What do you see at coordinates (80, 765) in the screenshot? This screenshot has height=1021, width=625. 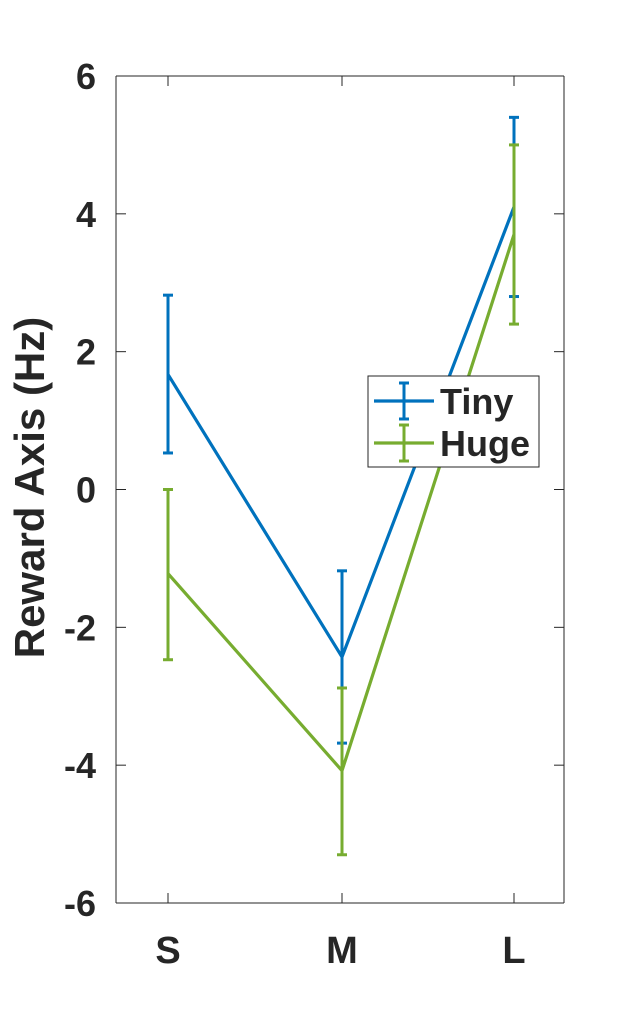 I see `y-tick-label: -4` at bounding box center [80, 765].